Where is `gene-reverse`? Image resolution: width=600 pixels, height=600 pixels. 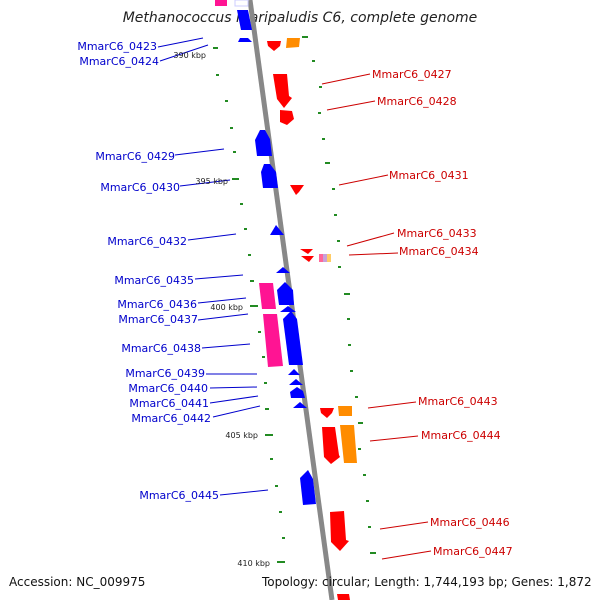 gene-reverse is located at coordinates (274, 46).